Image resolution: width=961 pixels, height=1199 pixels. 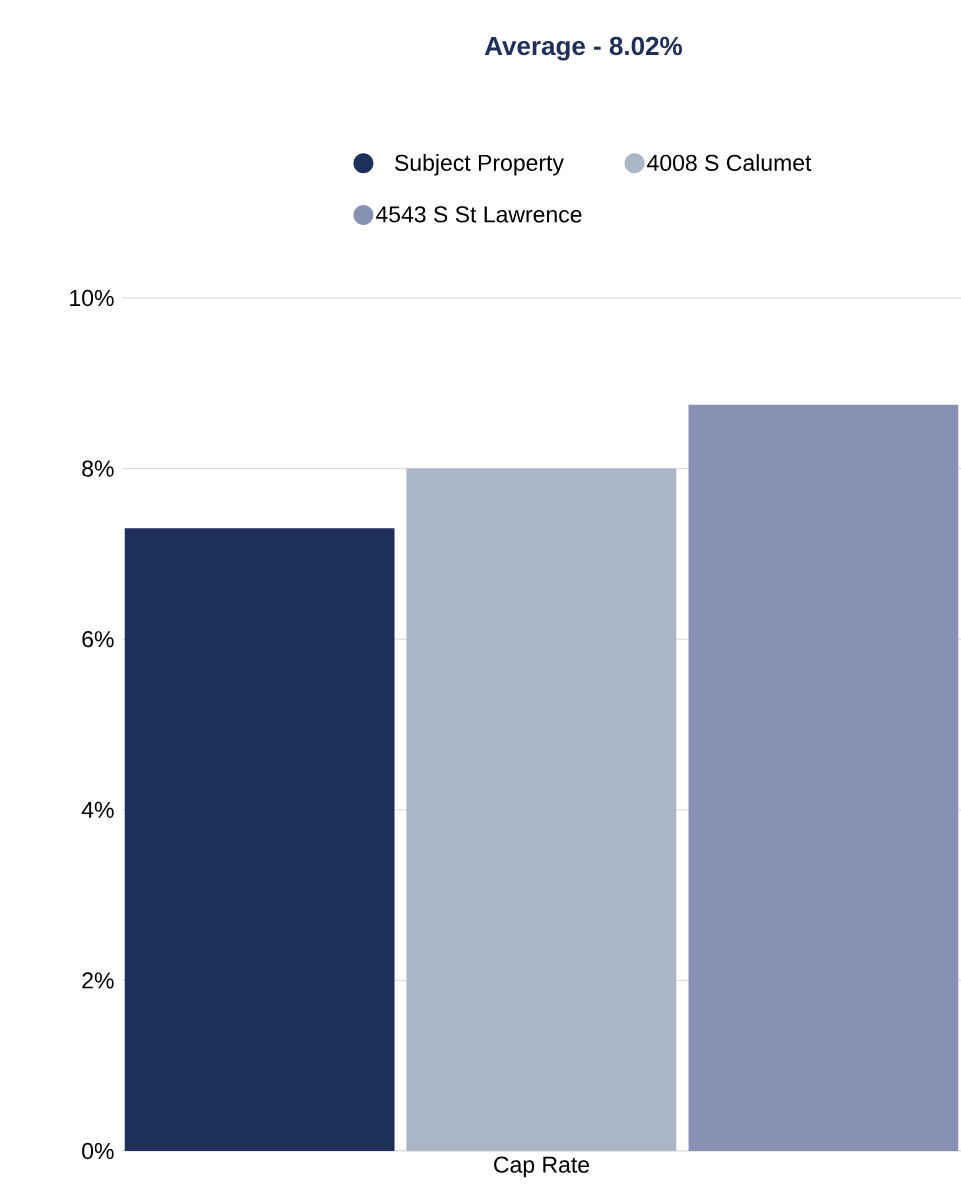 What do you see at coordinates (98, 639) in the screenshot?
I see `y-tick-label: 6%` at bounding box center [98, 639].